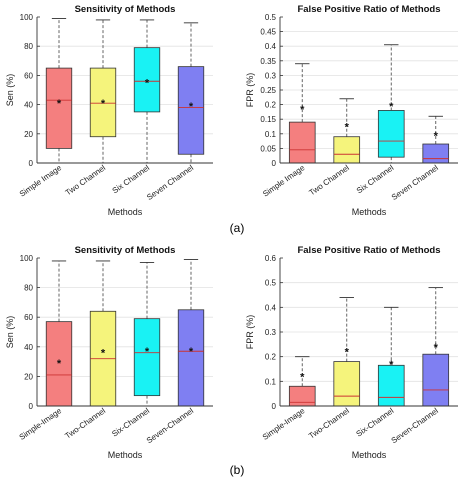 This screenshot has width=474, height=487. I want to click on panel-label-a: (a), so click(237, 228).